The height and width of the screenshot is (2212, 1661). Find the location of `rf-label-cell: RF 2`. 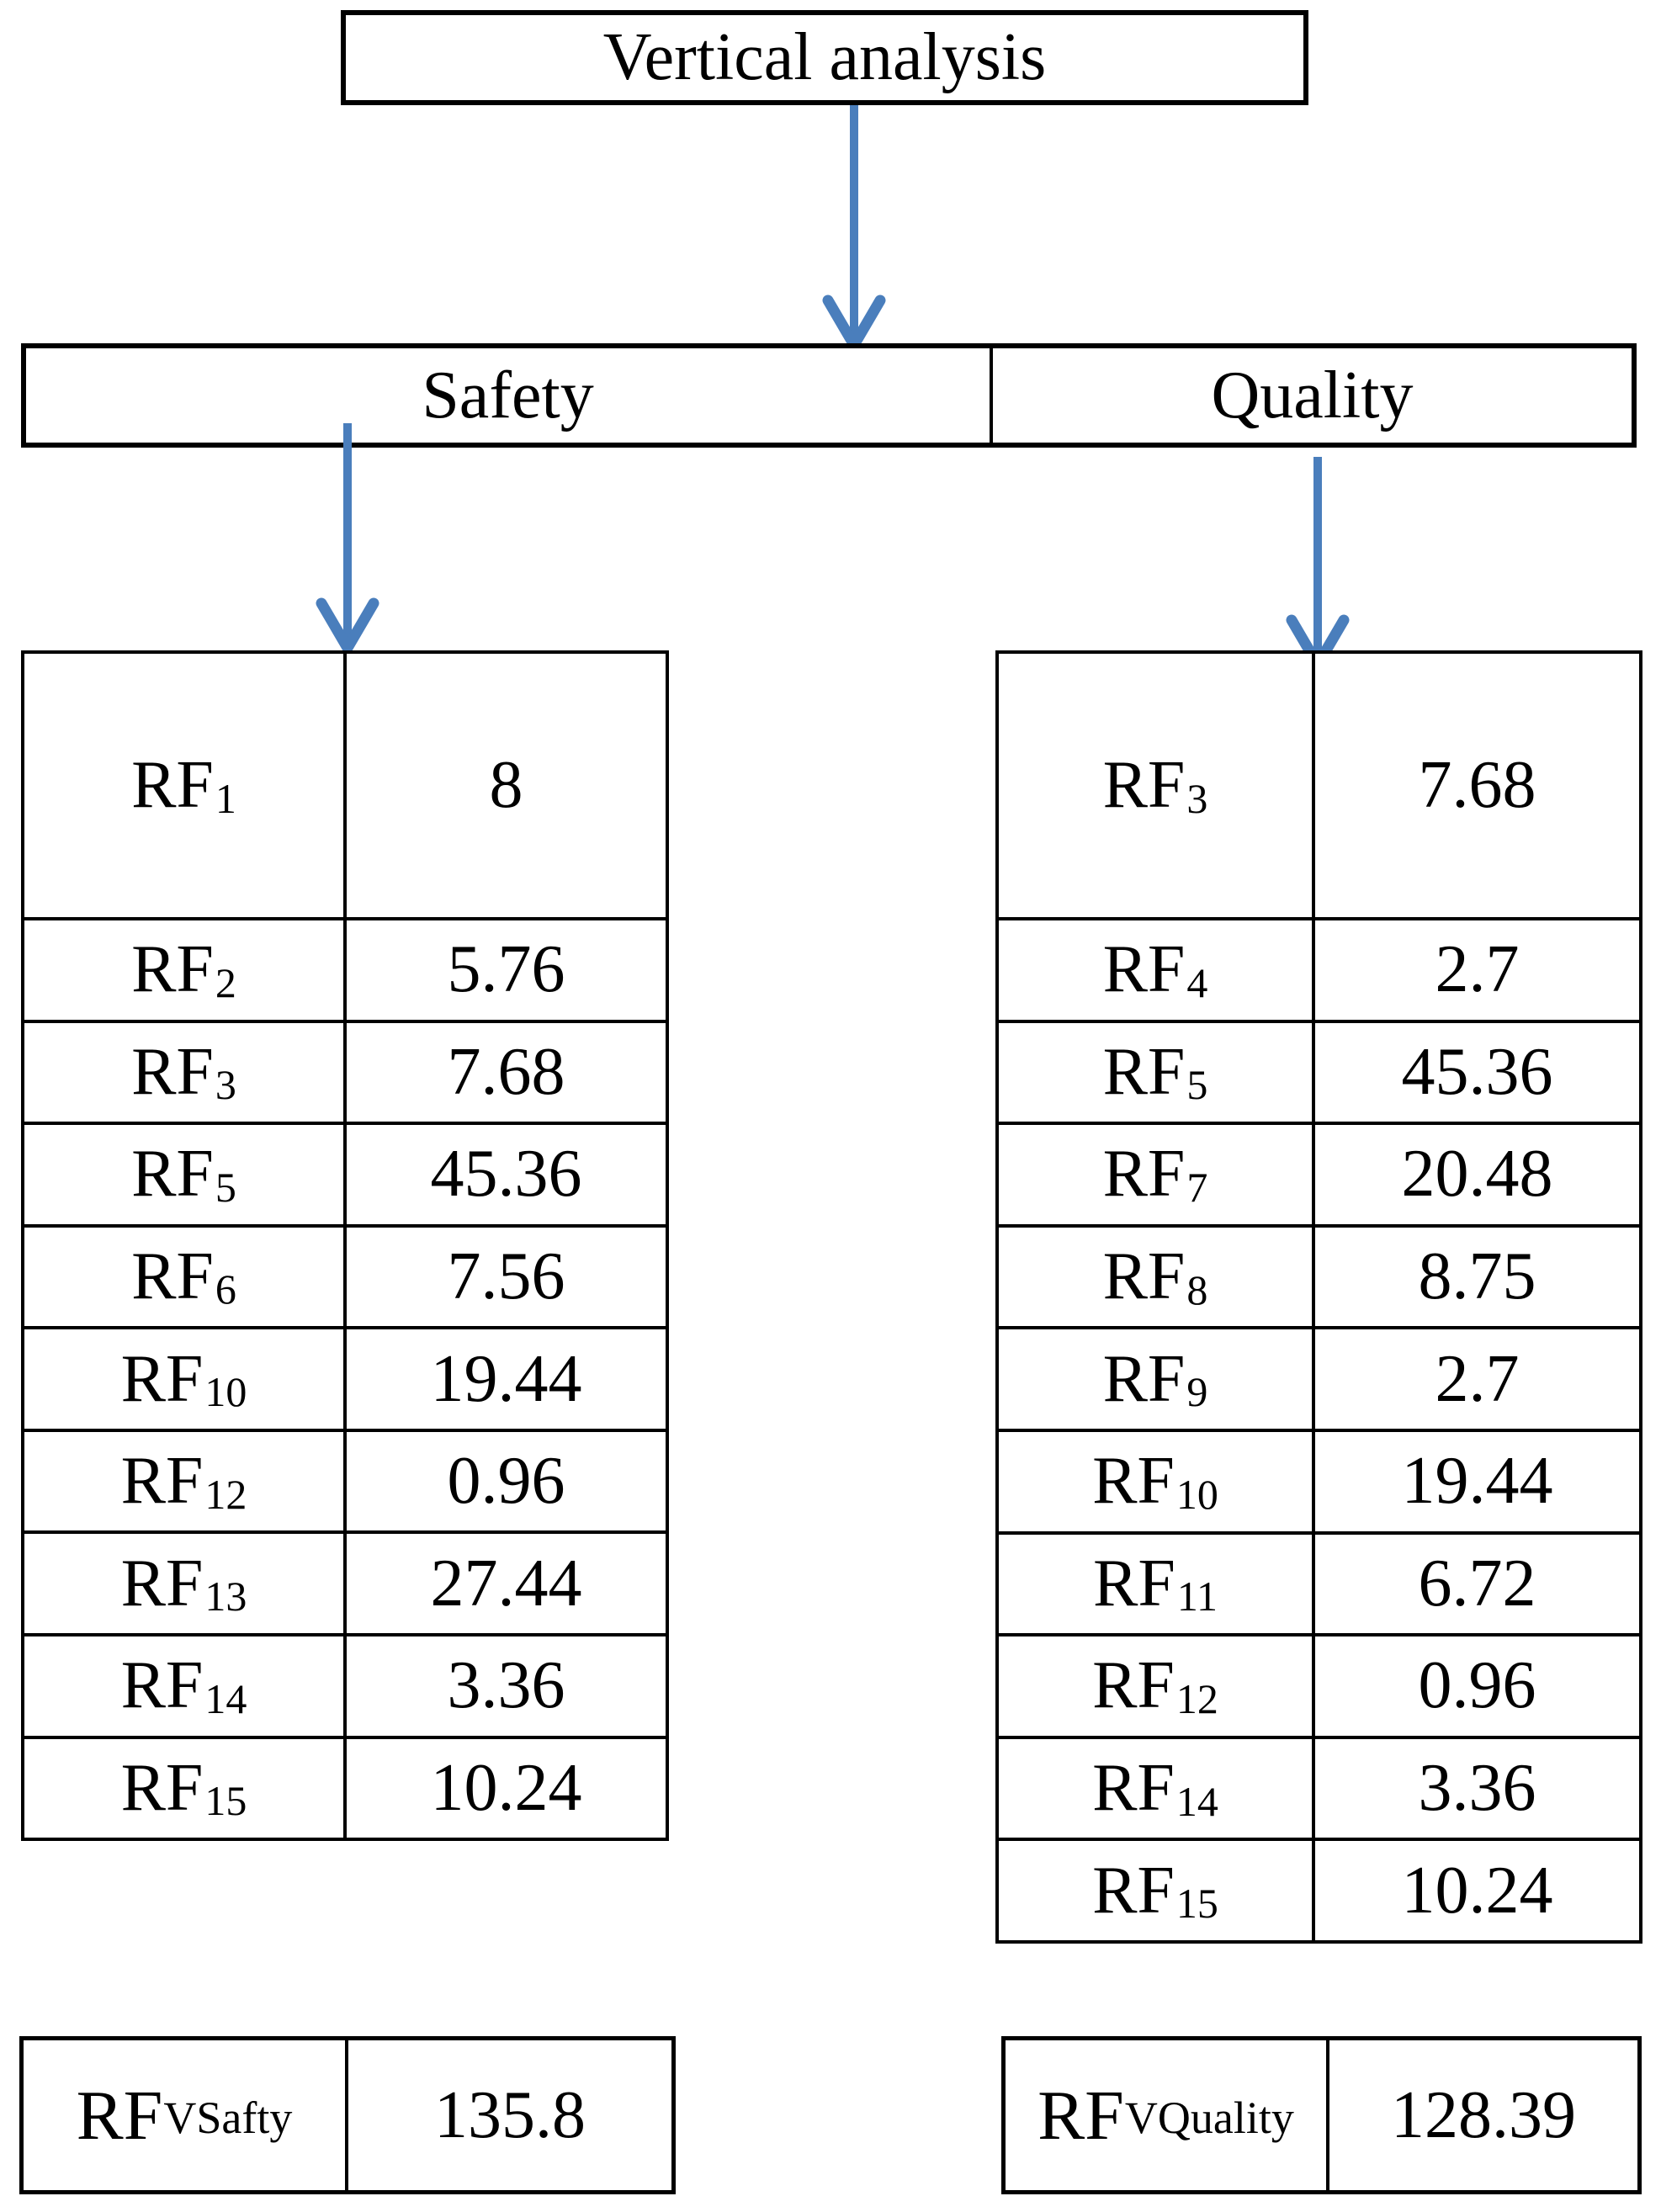

rf-label-cell: RF 2 is located at coordinates (186, 970).